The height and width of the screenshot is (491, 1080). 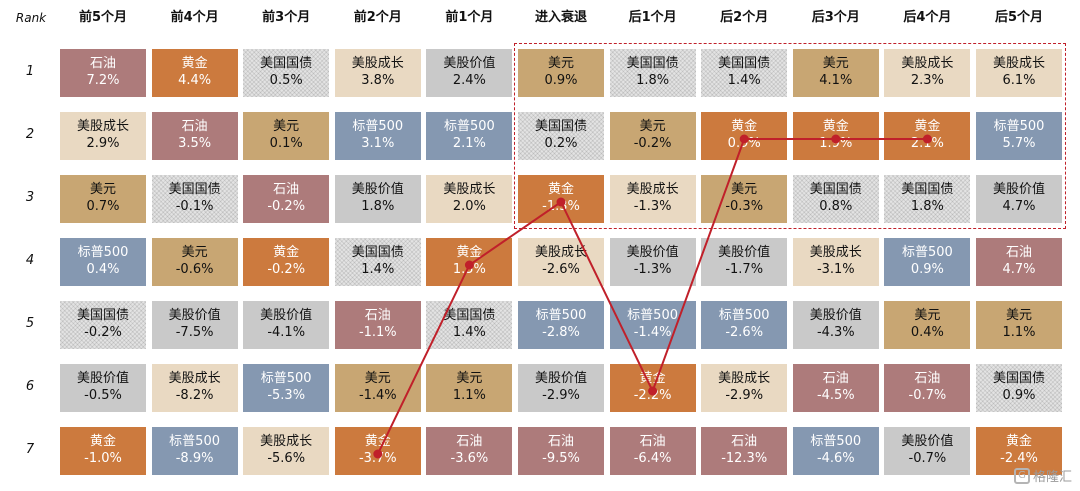 I want to click on asset-cell: 石油 -12.3%, so click(x=744, y=451).